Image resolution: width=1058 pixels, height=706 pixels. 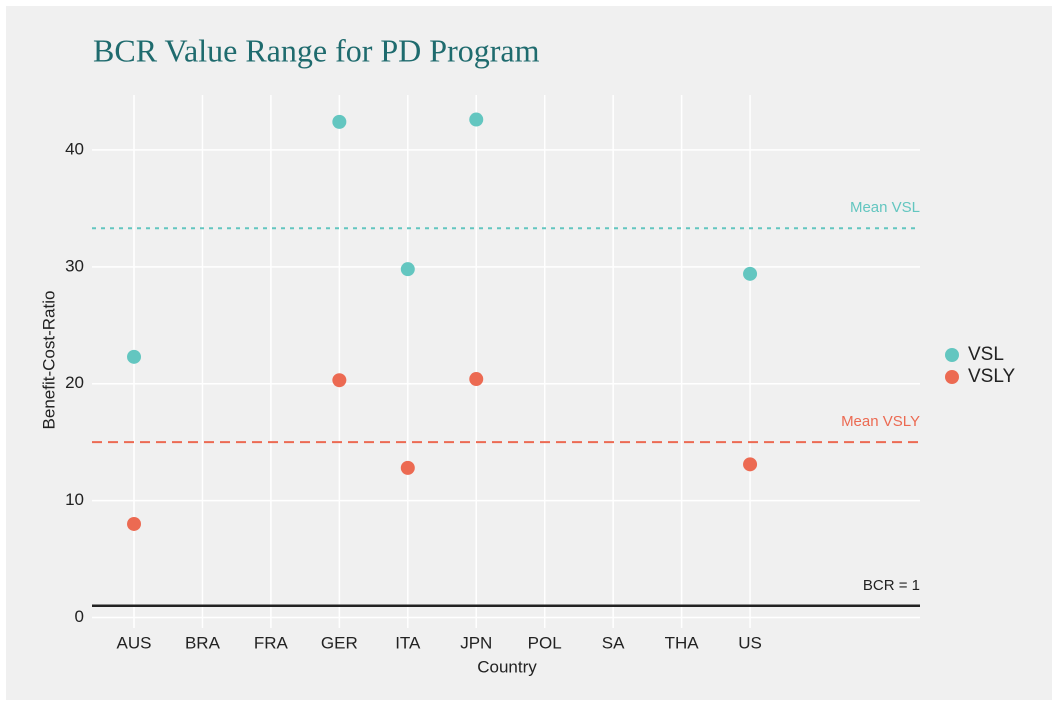 What do you see at coordinates (48, 360) in the screenshot?
I see `y-axis-label: Benefit-Cost-Ratio` at bounding box center [48, 360].